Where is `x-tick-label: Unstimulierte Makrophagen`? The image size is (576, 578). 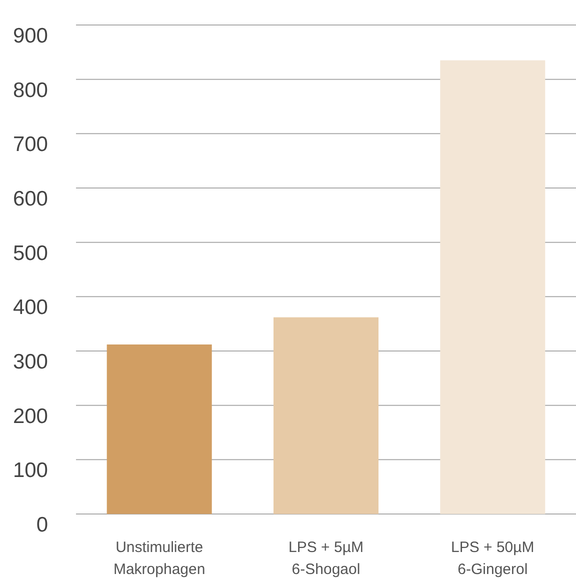
x-tick-label: Unstimulierte Makrophagen is located at coordinates (159, 558).